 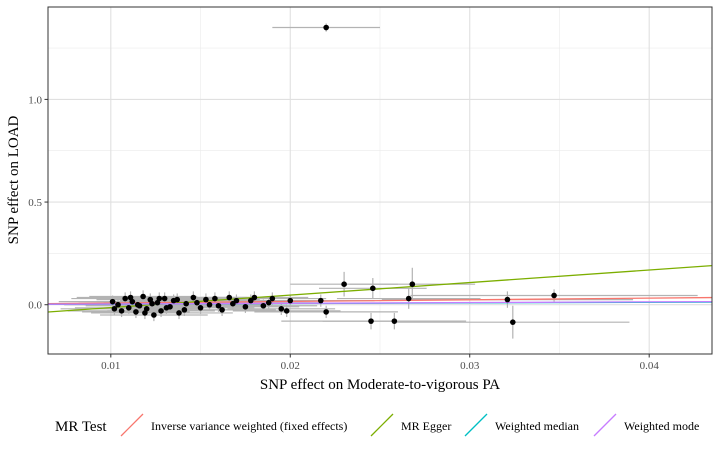 What do you see at coordinates (35, 203) in the screenshot?
I see `y-tick-label: 0.5` at bounding box center [35, 203].